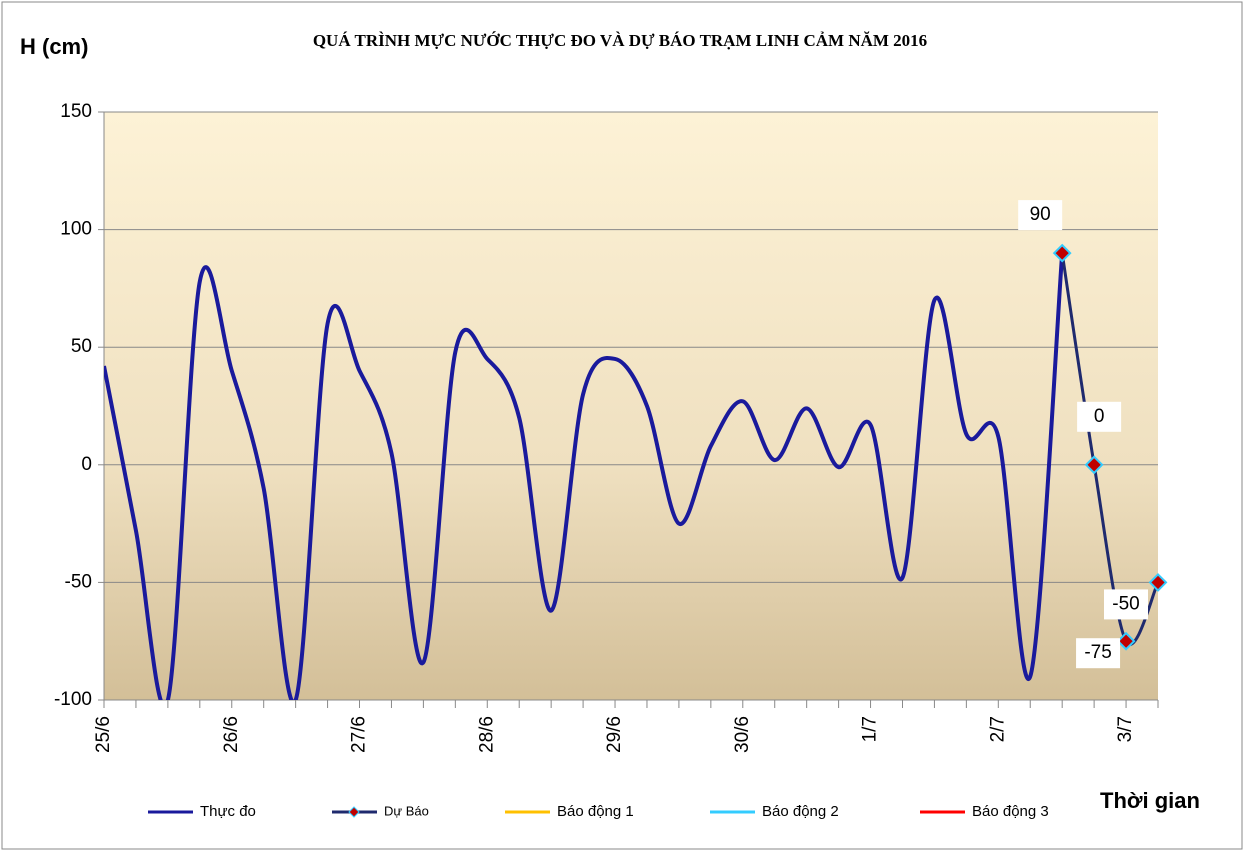 The image size is (1245, 857). I want to click on legend-label: Báo động 2, so click(800, 811).